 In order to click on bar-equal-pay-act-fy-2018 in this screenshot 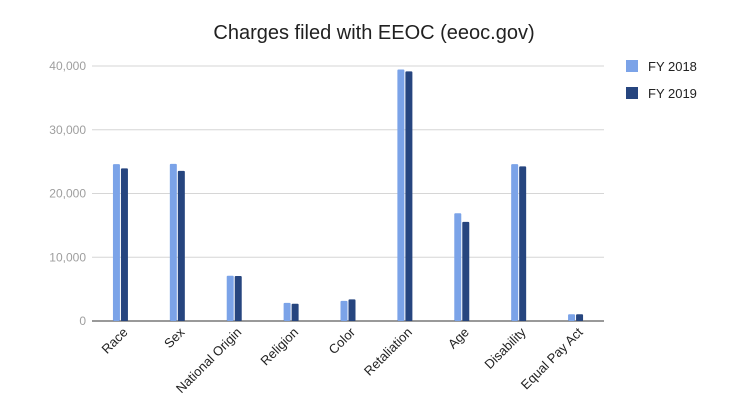, I will do `click(572, 317)`.